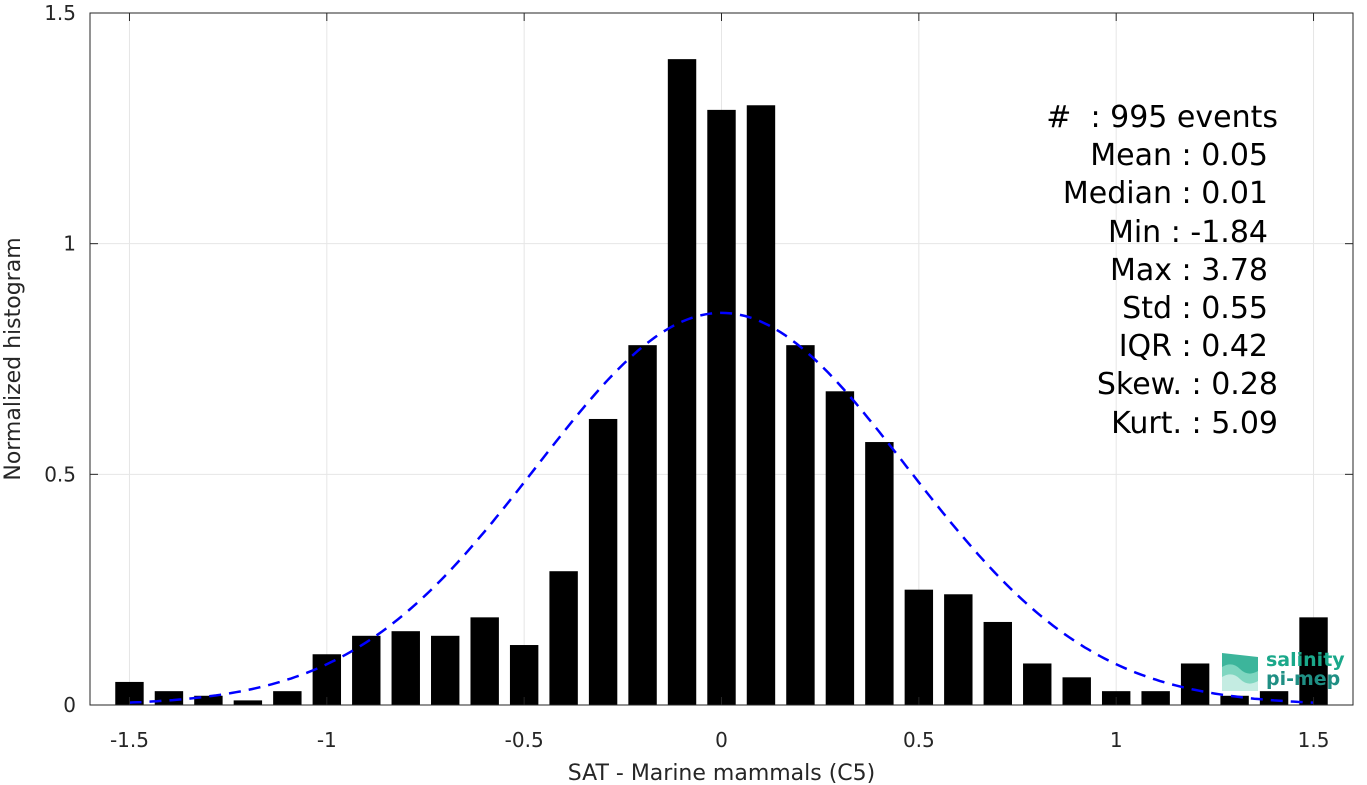 Image resolution: width=1367 pixels, height=785 pixels. What do you see at coordinates (1224, 194) in the screenshot?
I see `stat-value: : 0.01` at bounding box center [1224, 194].